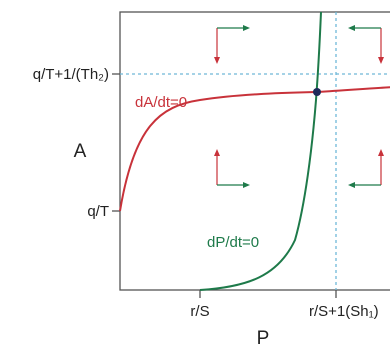 Image resolution: width=390 pixels, height=349 pixels. I want to click on y-tick-label-lower: q/T, so click(98, 211).